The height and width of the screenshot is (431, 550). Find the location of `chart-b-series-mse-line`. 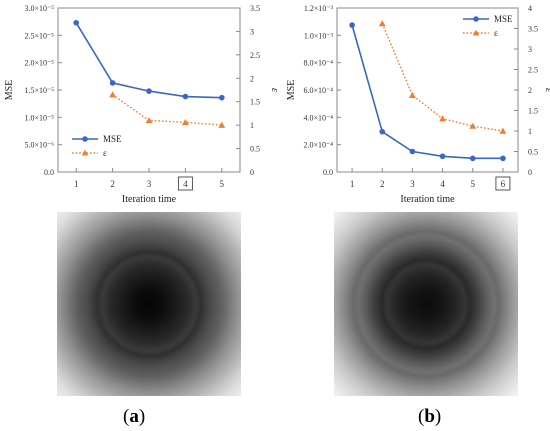

chart-b-series-mse-line is located at coordinates (427, 92).